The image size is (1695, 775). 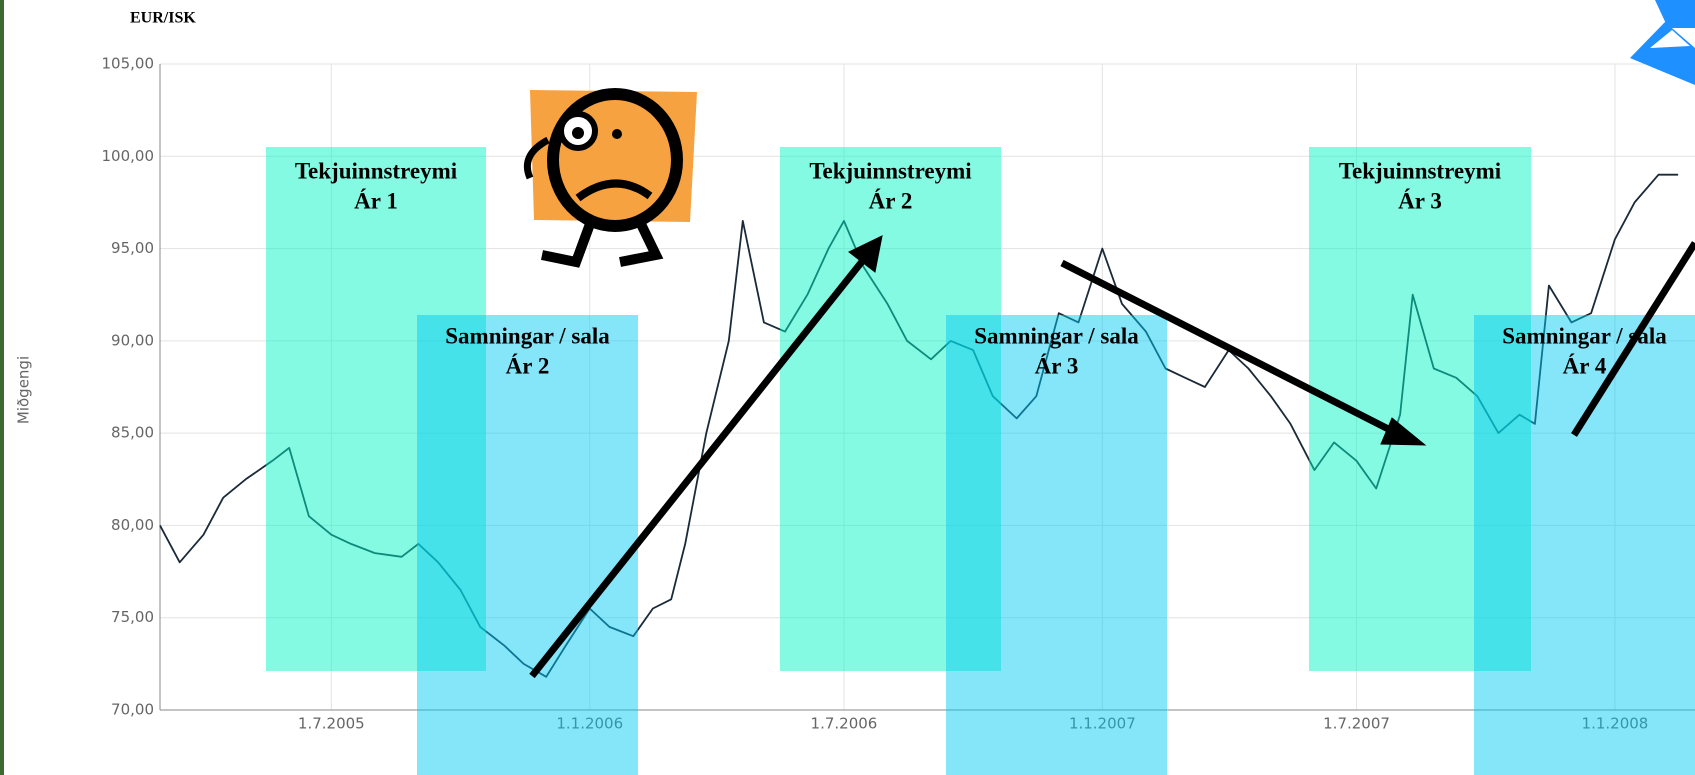 What do you see at coordinates (2, 387) in the screenshot?
I see `left-edge` at bounding box center [2, 387].